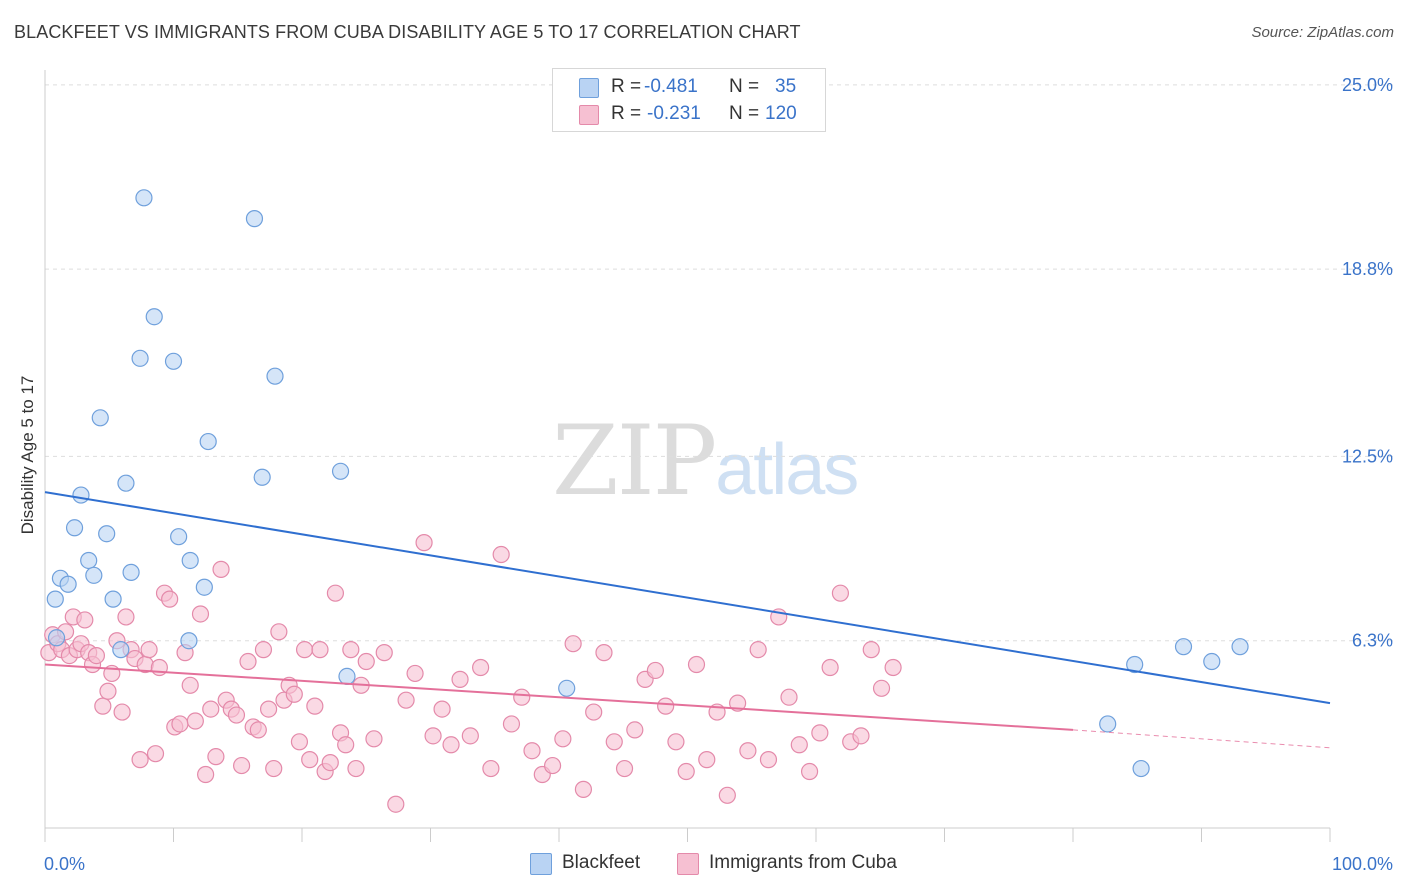  Describe the element at coordinates (1362, 864) in the screenshot. I see `x-tick-label: 100.0%` at that location.